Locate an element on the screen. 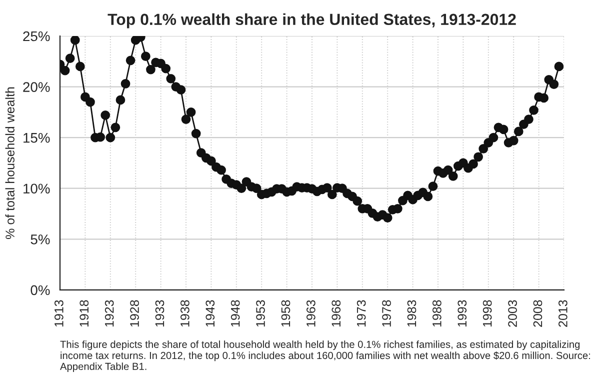 The width and height of the screenshot is (600, 379). x-tick-label: 2013 is located at coordinates (563, 313).